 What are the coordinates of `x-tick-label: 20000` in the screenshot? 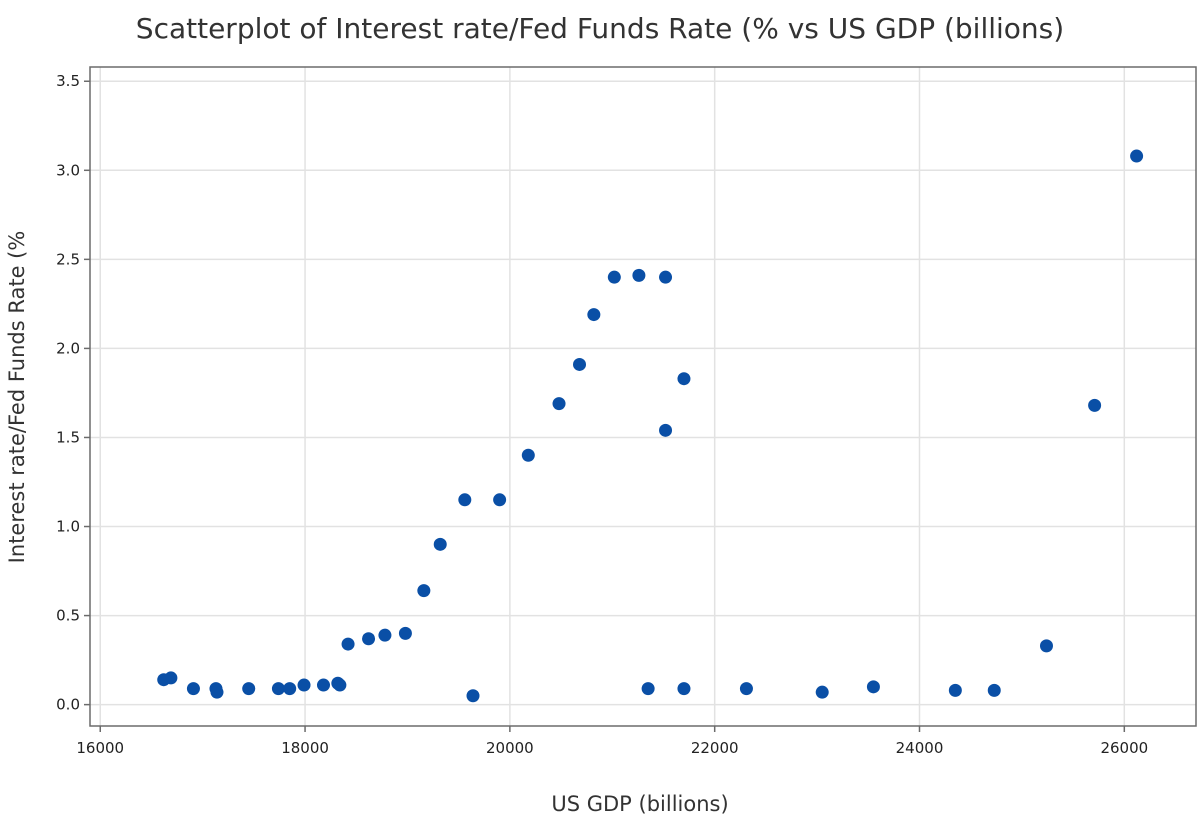 It's located at (510, 748).